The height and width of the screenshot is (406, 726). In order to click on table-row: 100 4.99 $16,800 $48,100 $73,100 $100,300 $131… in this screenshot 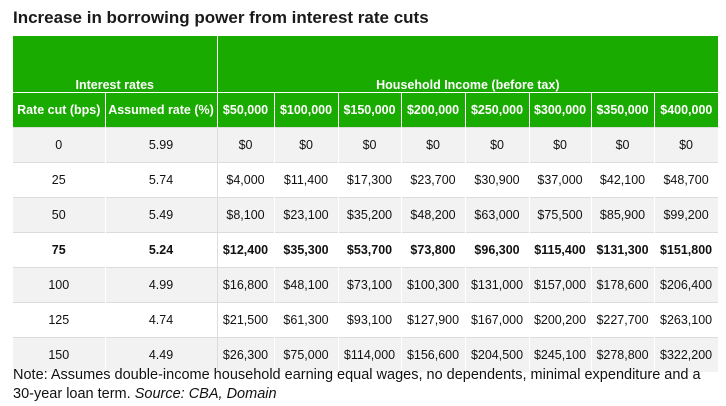, I will do `click(366, 284)`.